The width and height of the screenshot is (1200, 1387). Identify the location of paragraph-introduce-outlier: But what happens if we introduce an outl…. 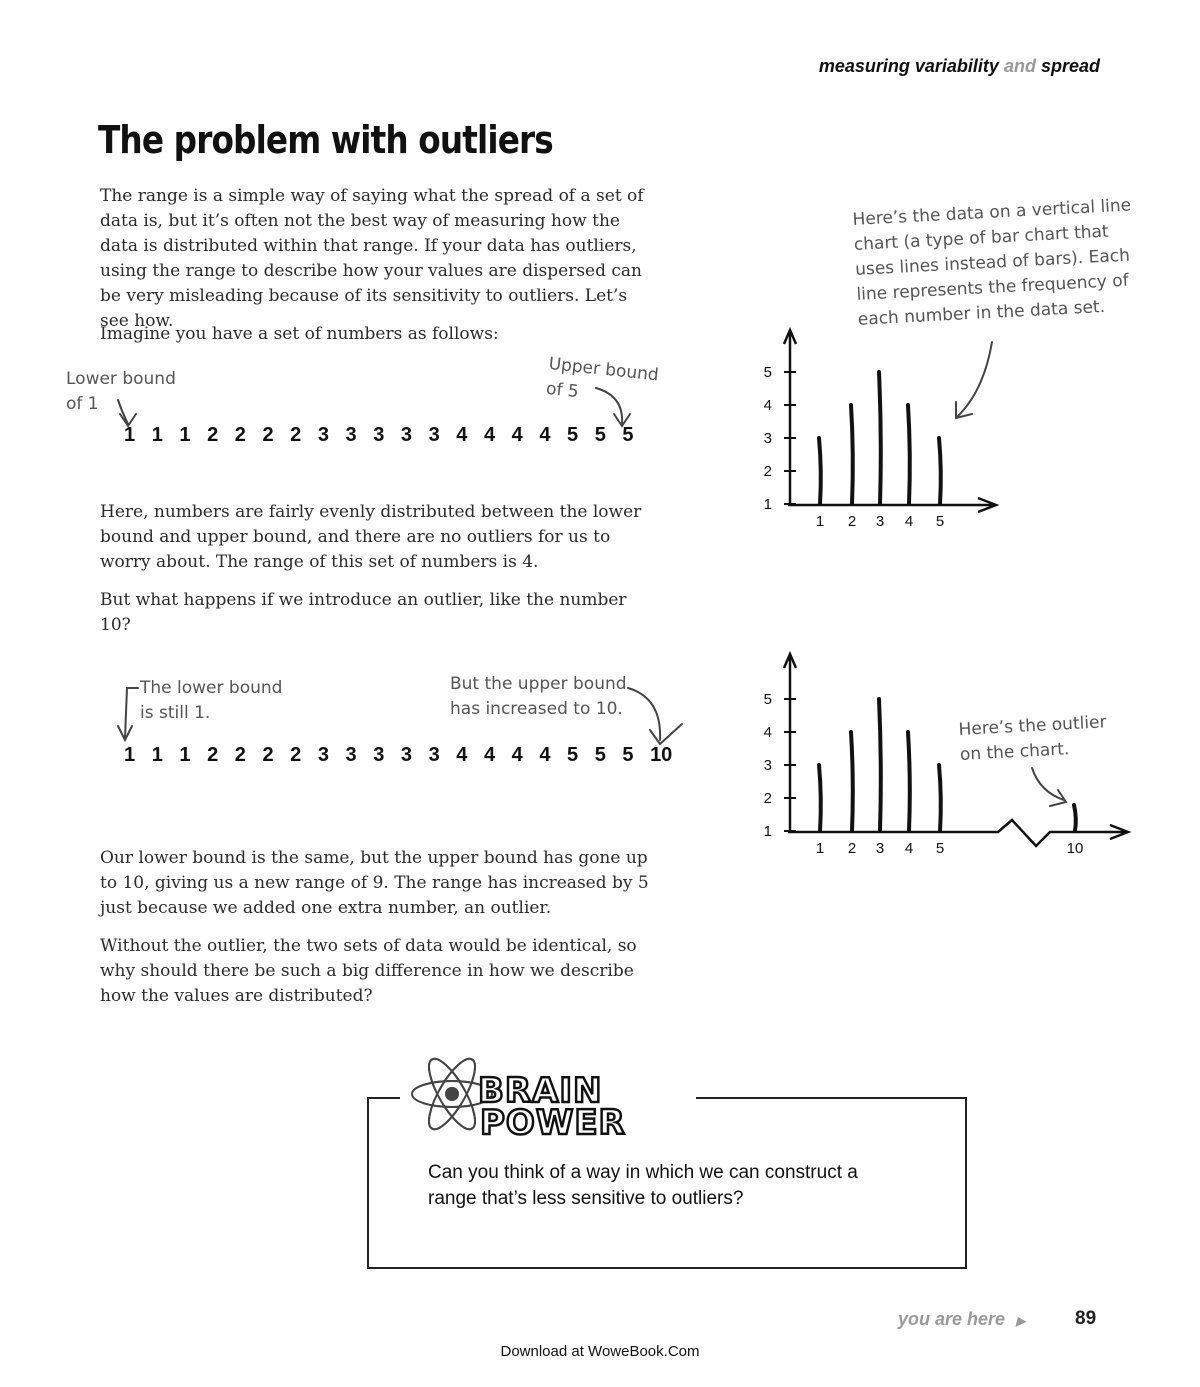
(363, 612).